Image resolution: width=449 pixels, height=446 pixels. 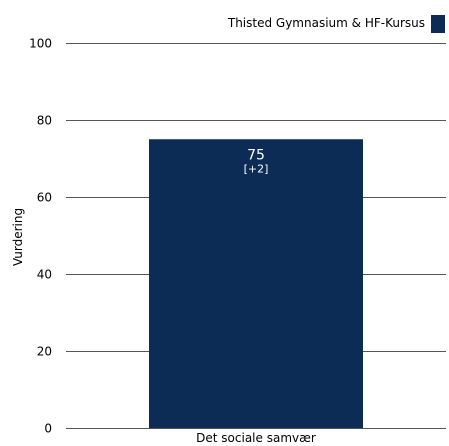 I want to click on y-tick-label: 40, so click(x=44, y=275).